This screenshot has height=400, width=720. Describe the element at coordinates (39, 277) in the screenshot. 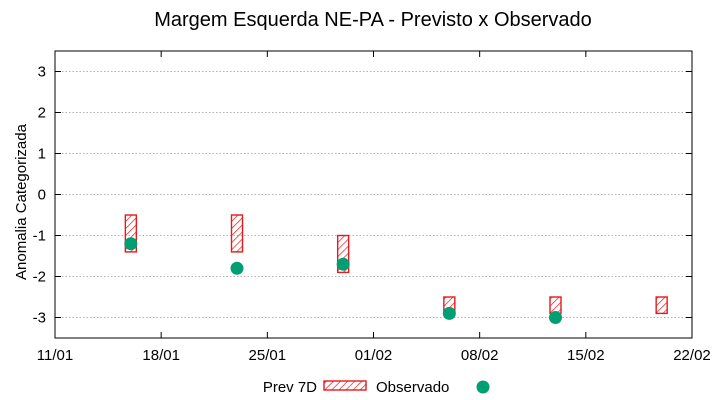

I see `y-tick-label: -2` at that location.